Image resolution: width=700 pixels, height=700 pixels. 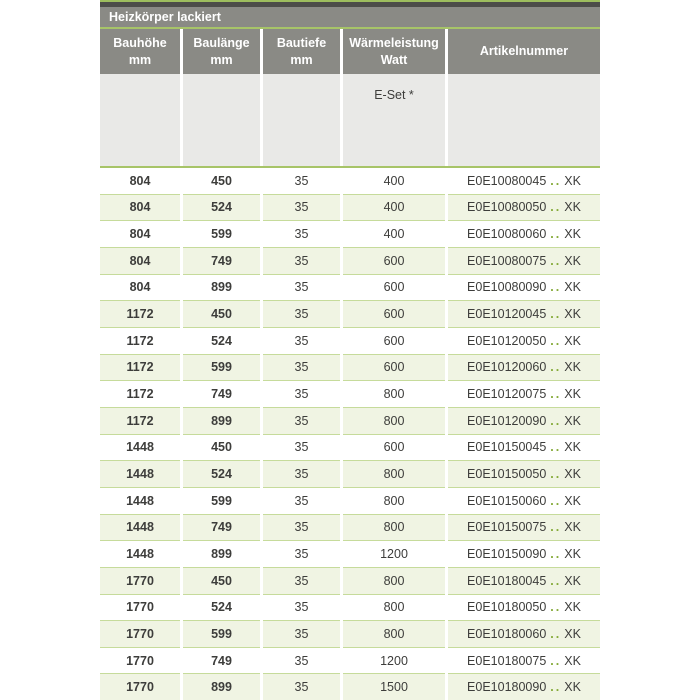 I want to click on artikelnummer-code: E0E10080090, so click(x=507, y=287).